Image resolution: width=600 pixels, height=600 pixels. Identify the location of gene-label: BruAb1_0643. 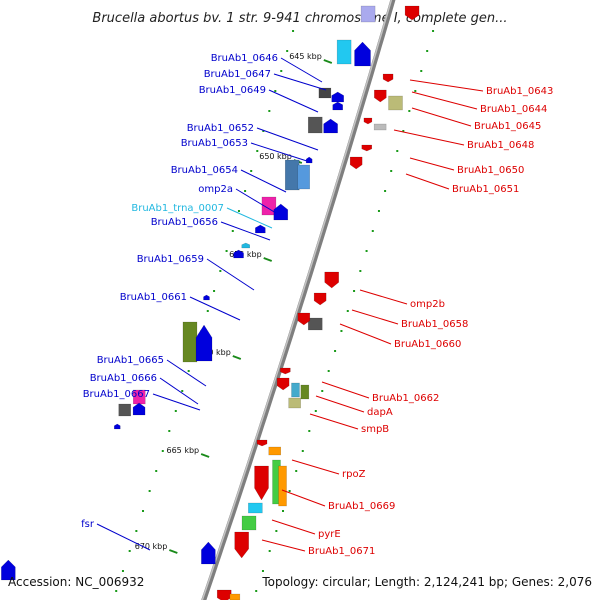
(519, 91).